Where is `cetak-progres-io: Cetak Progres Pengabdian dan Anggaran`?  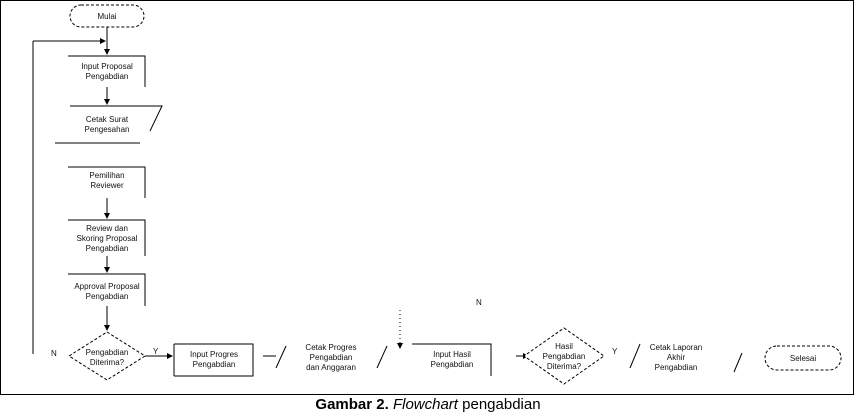 cetak-progres-io: Cetak Progres Pengabdian dan Anggaran is located at coordinates (331, 357).